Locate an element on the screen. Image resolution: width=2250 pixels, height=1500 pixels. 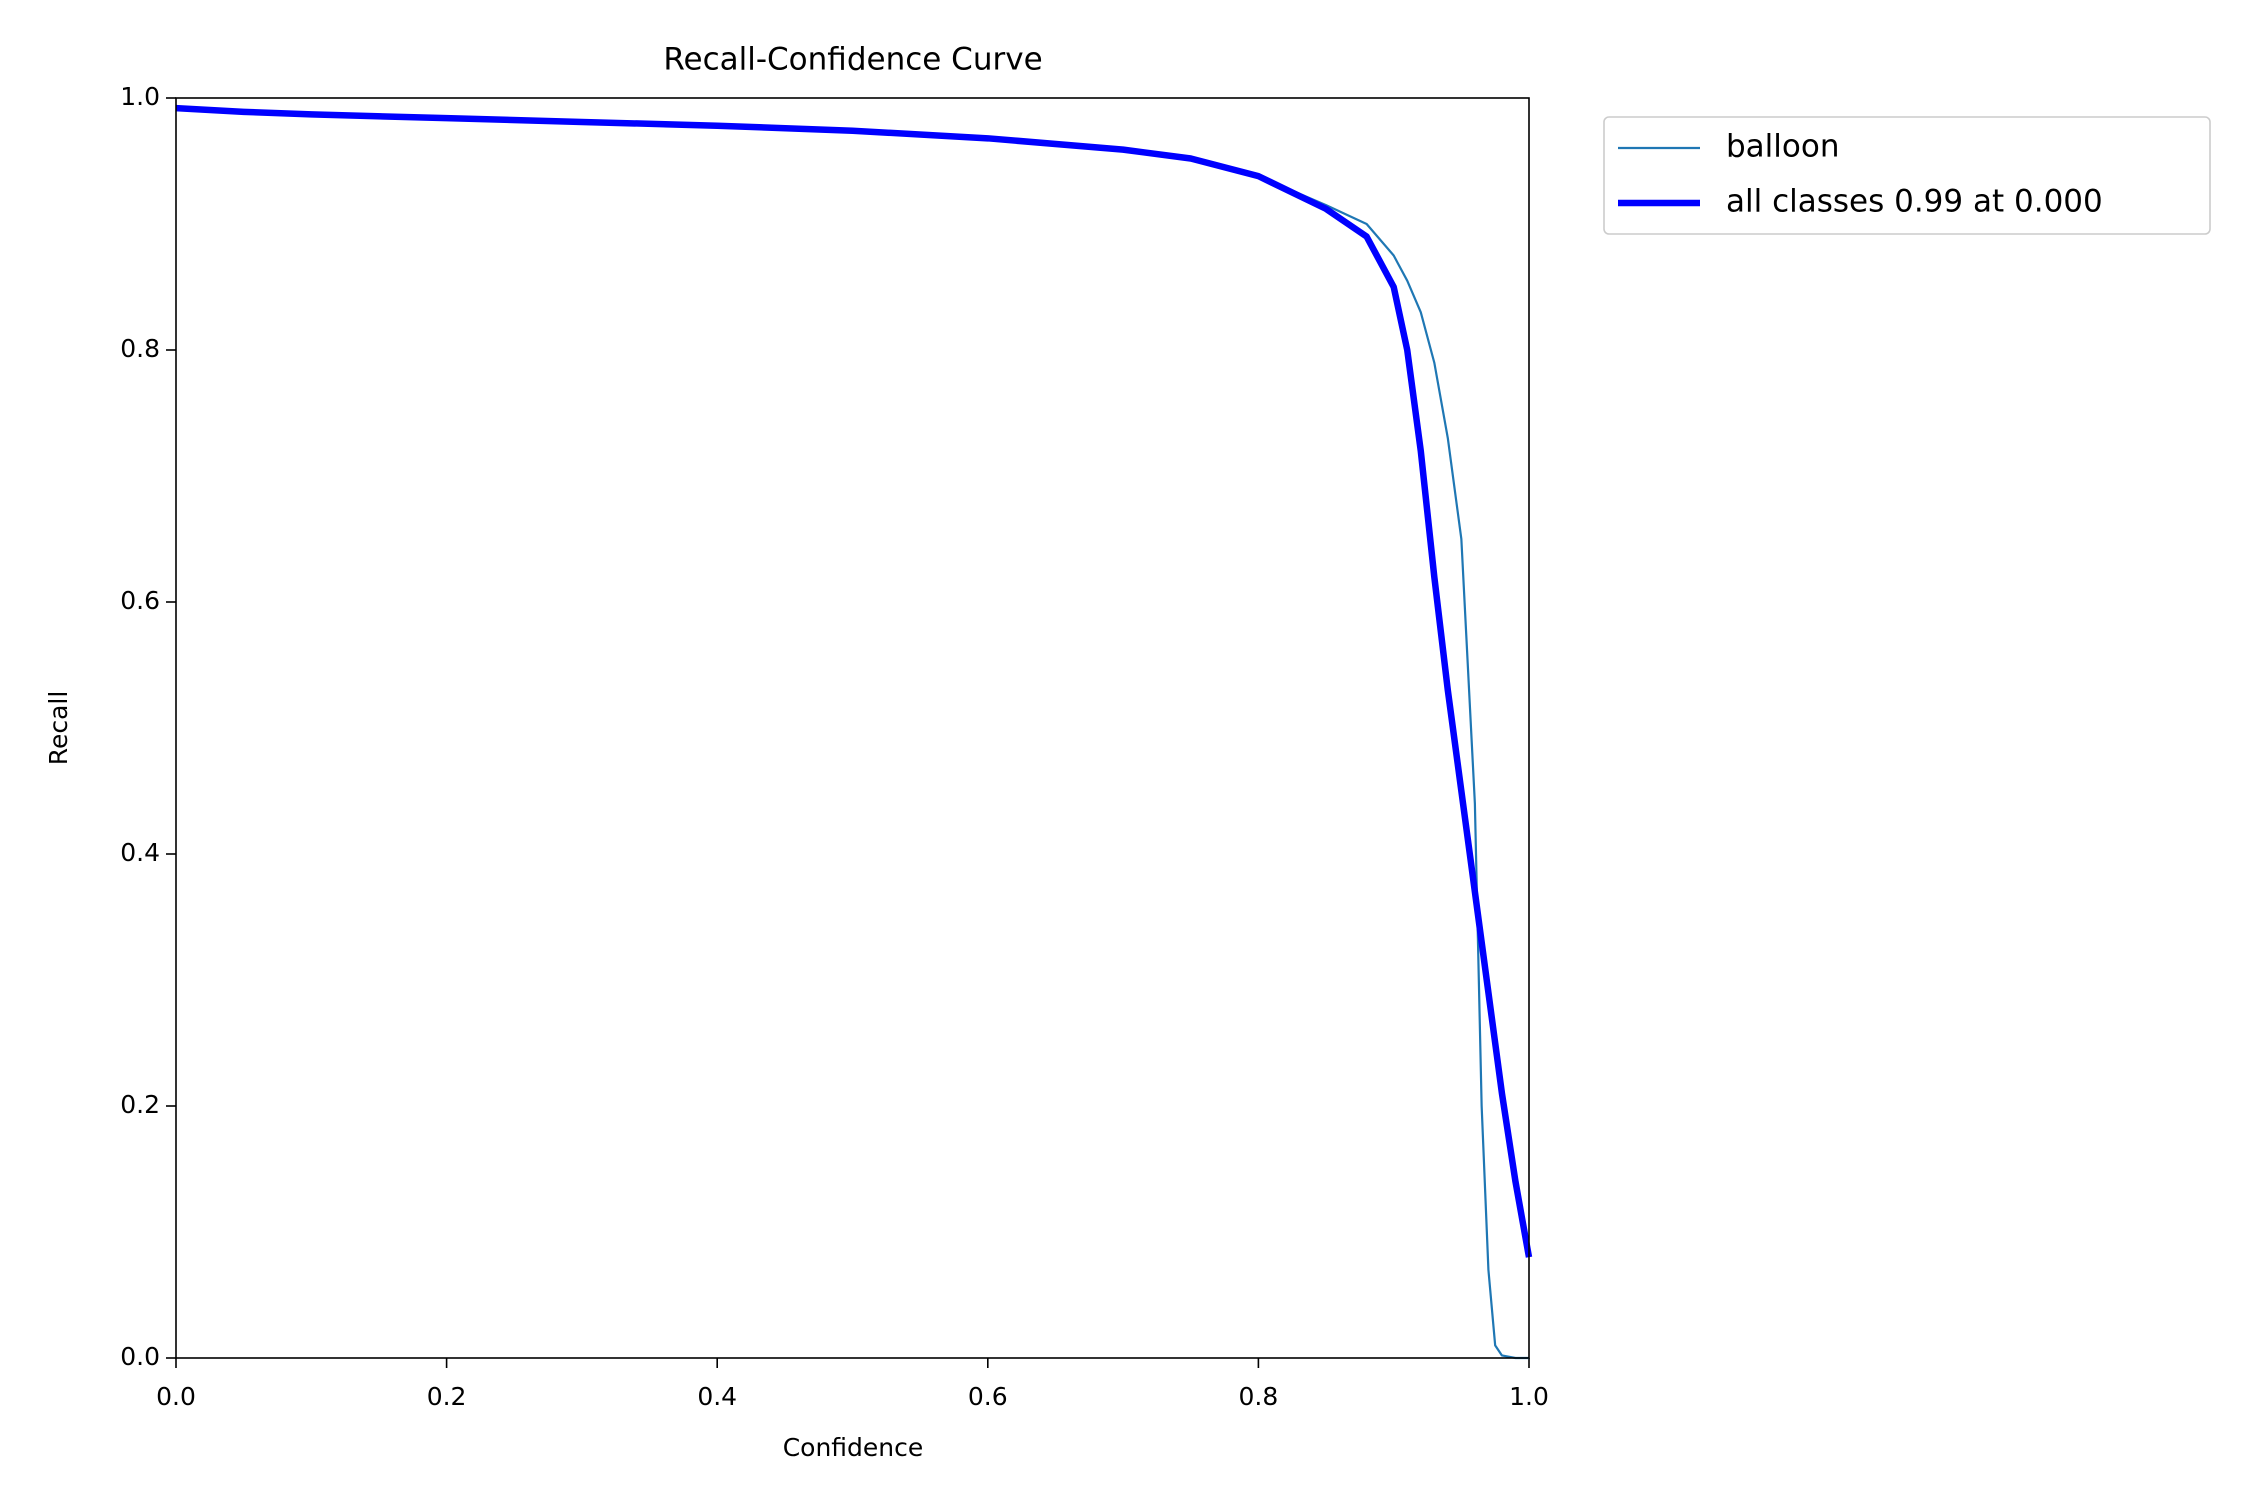
y-tick-label: 0.0 is located at coordinates (140, 1356).